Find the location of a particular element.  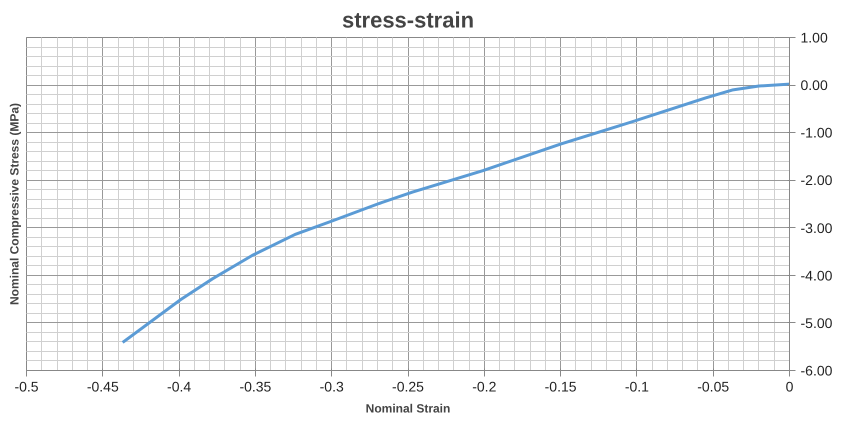

x-tick-label: -0.1 is located at coordinates (637, 386).